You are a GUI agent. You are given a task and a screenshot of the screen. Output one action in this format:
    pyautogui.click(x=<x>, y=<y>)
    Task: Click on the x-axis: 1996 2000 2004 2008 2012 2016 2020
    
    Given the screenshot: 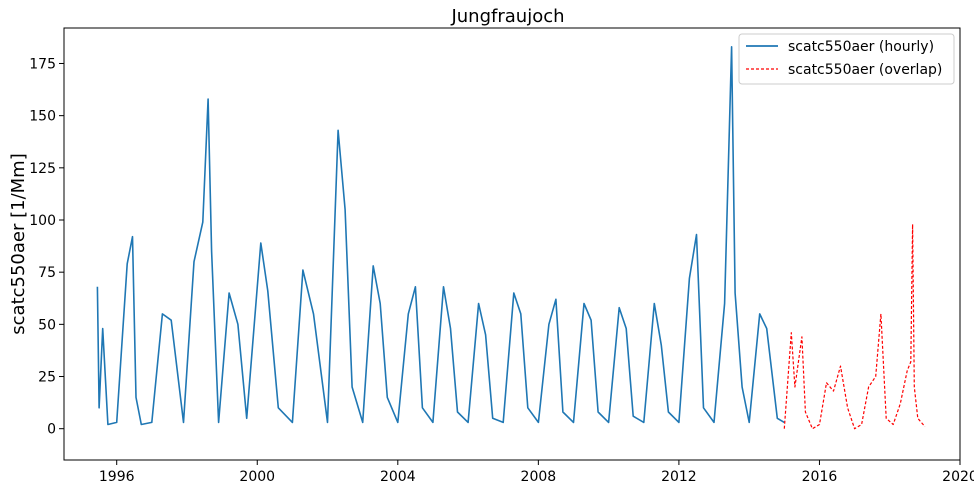 What is the action you would take?
    pyautogui.click(x=536, y=472)
    